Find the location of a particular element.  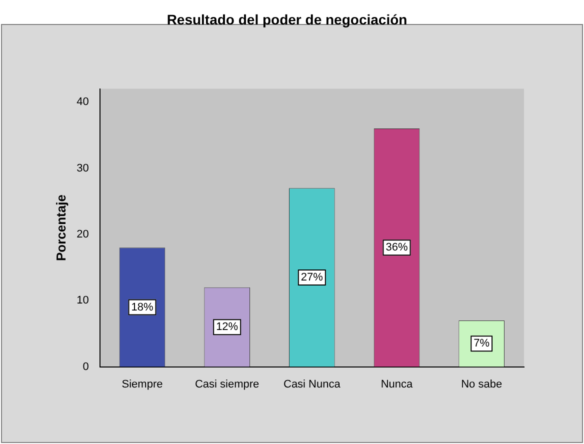

y-axis-title: Porcentaje is located at coordinates (60, 228).